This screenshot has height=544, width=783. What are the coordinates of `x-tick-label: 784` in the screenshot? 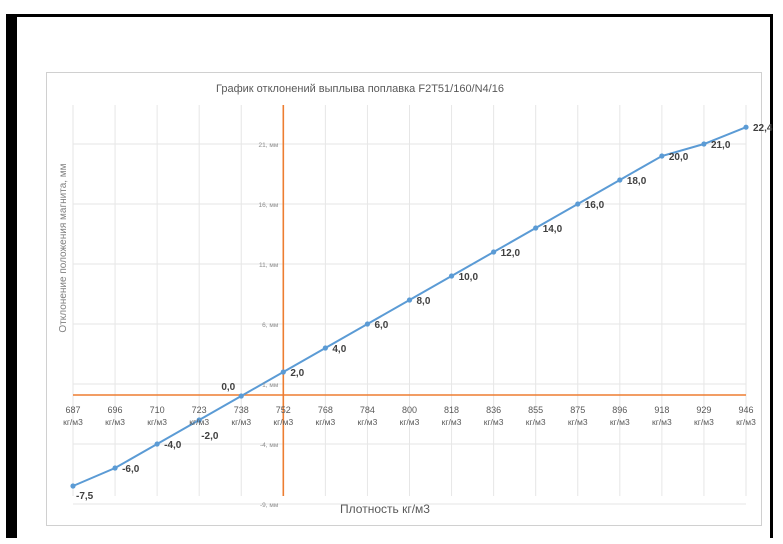 It's located at (367, 410).